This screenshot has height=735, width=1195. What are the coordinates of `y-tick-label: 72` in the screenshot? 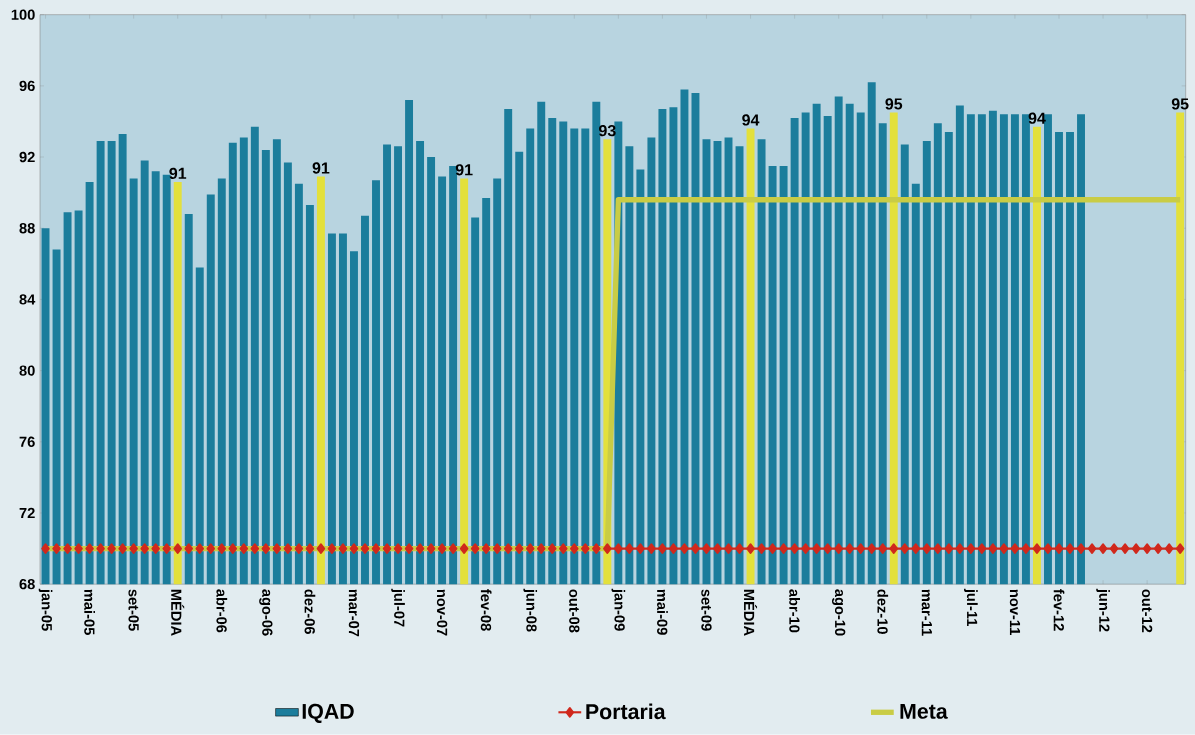 It's located at (27, 513).